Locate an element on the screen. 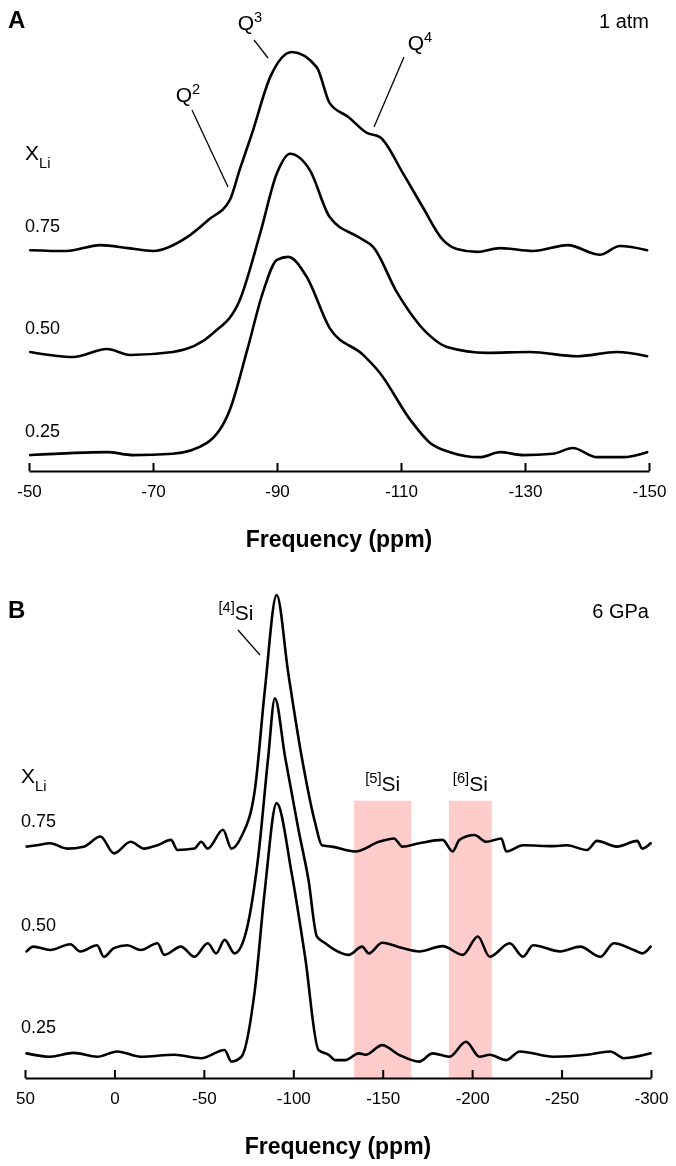  chart-title: A is located at coordinates (17, 19).